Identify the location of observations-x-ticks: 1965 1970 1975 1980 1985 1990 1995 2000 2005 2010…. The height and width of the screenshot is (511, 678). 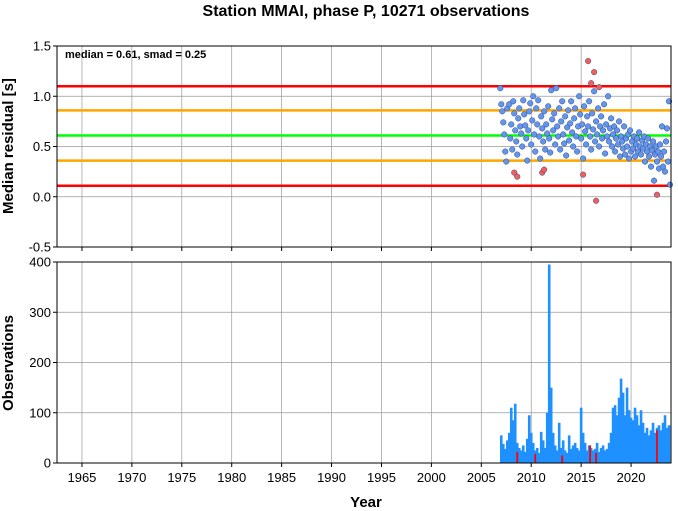
(356, 474).